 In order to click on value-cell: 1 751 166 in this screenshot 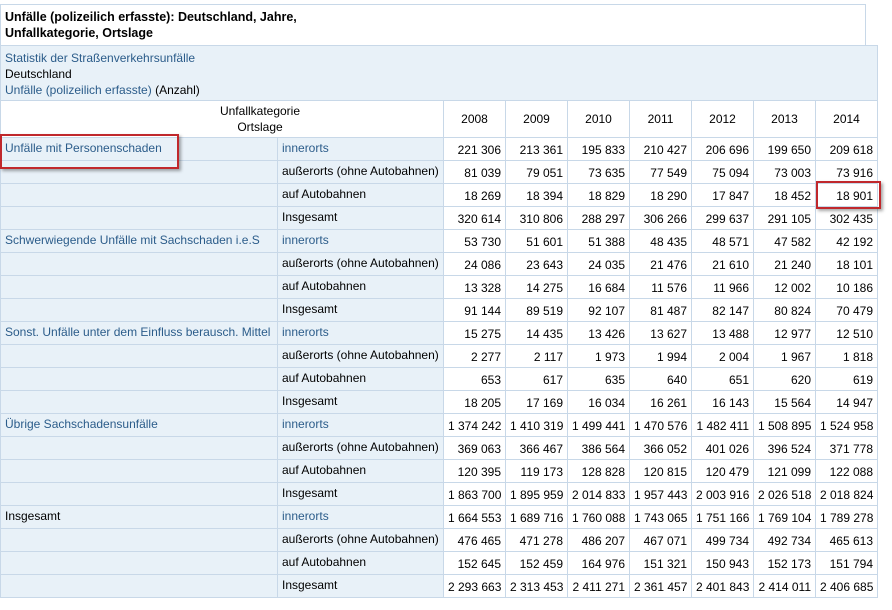, I will do `click(722, 517)`.